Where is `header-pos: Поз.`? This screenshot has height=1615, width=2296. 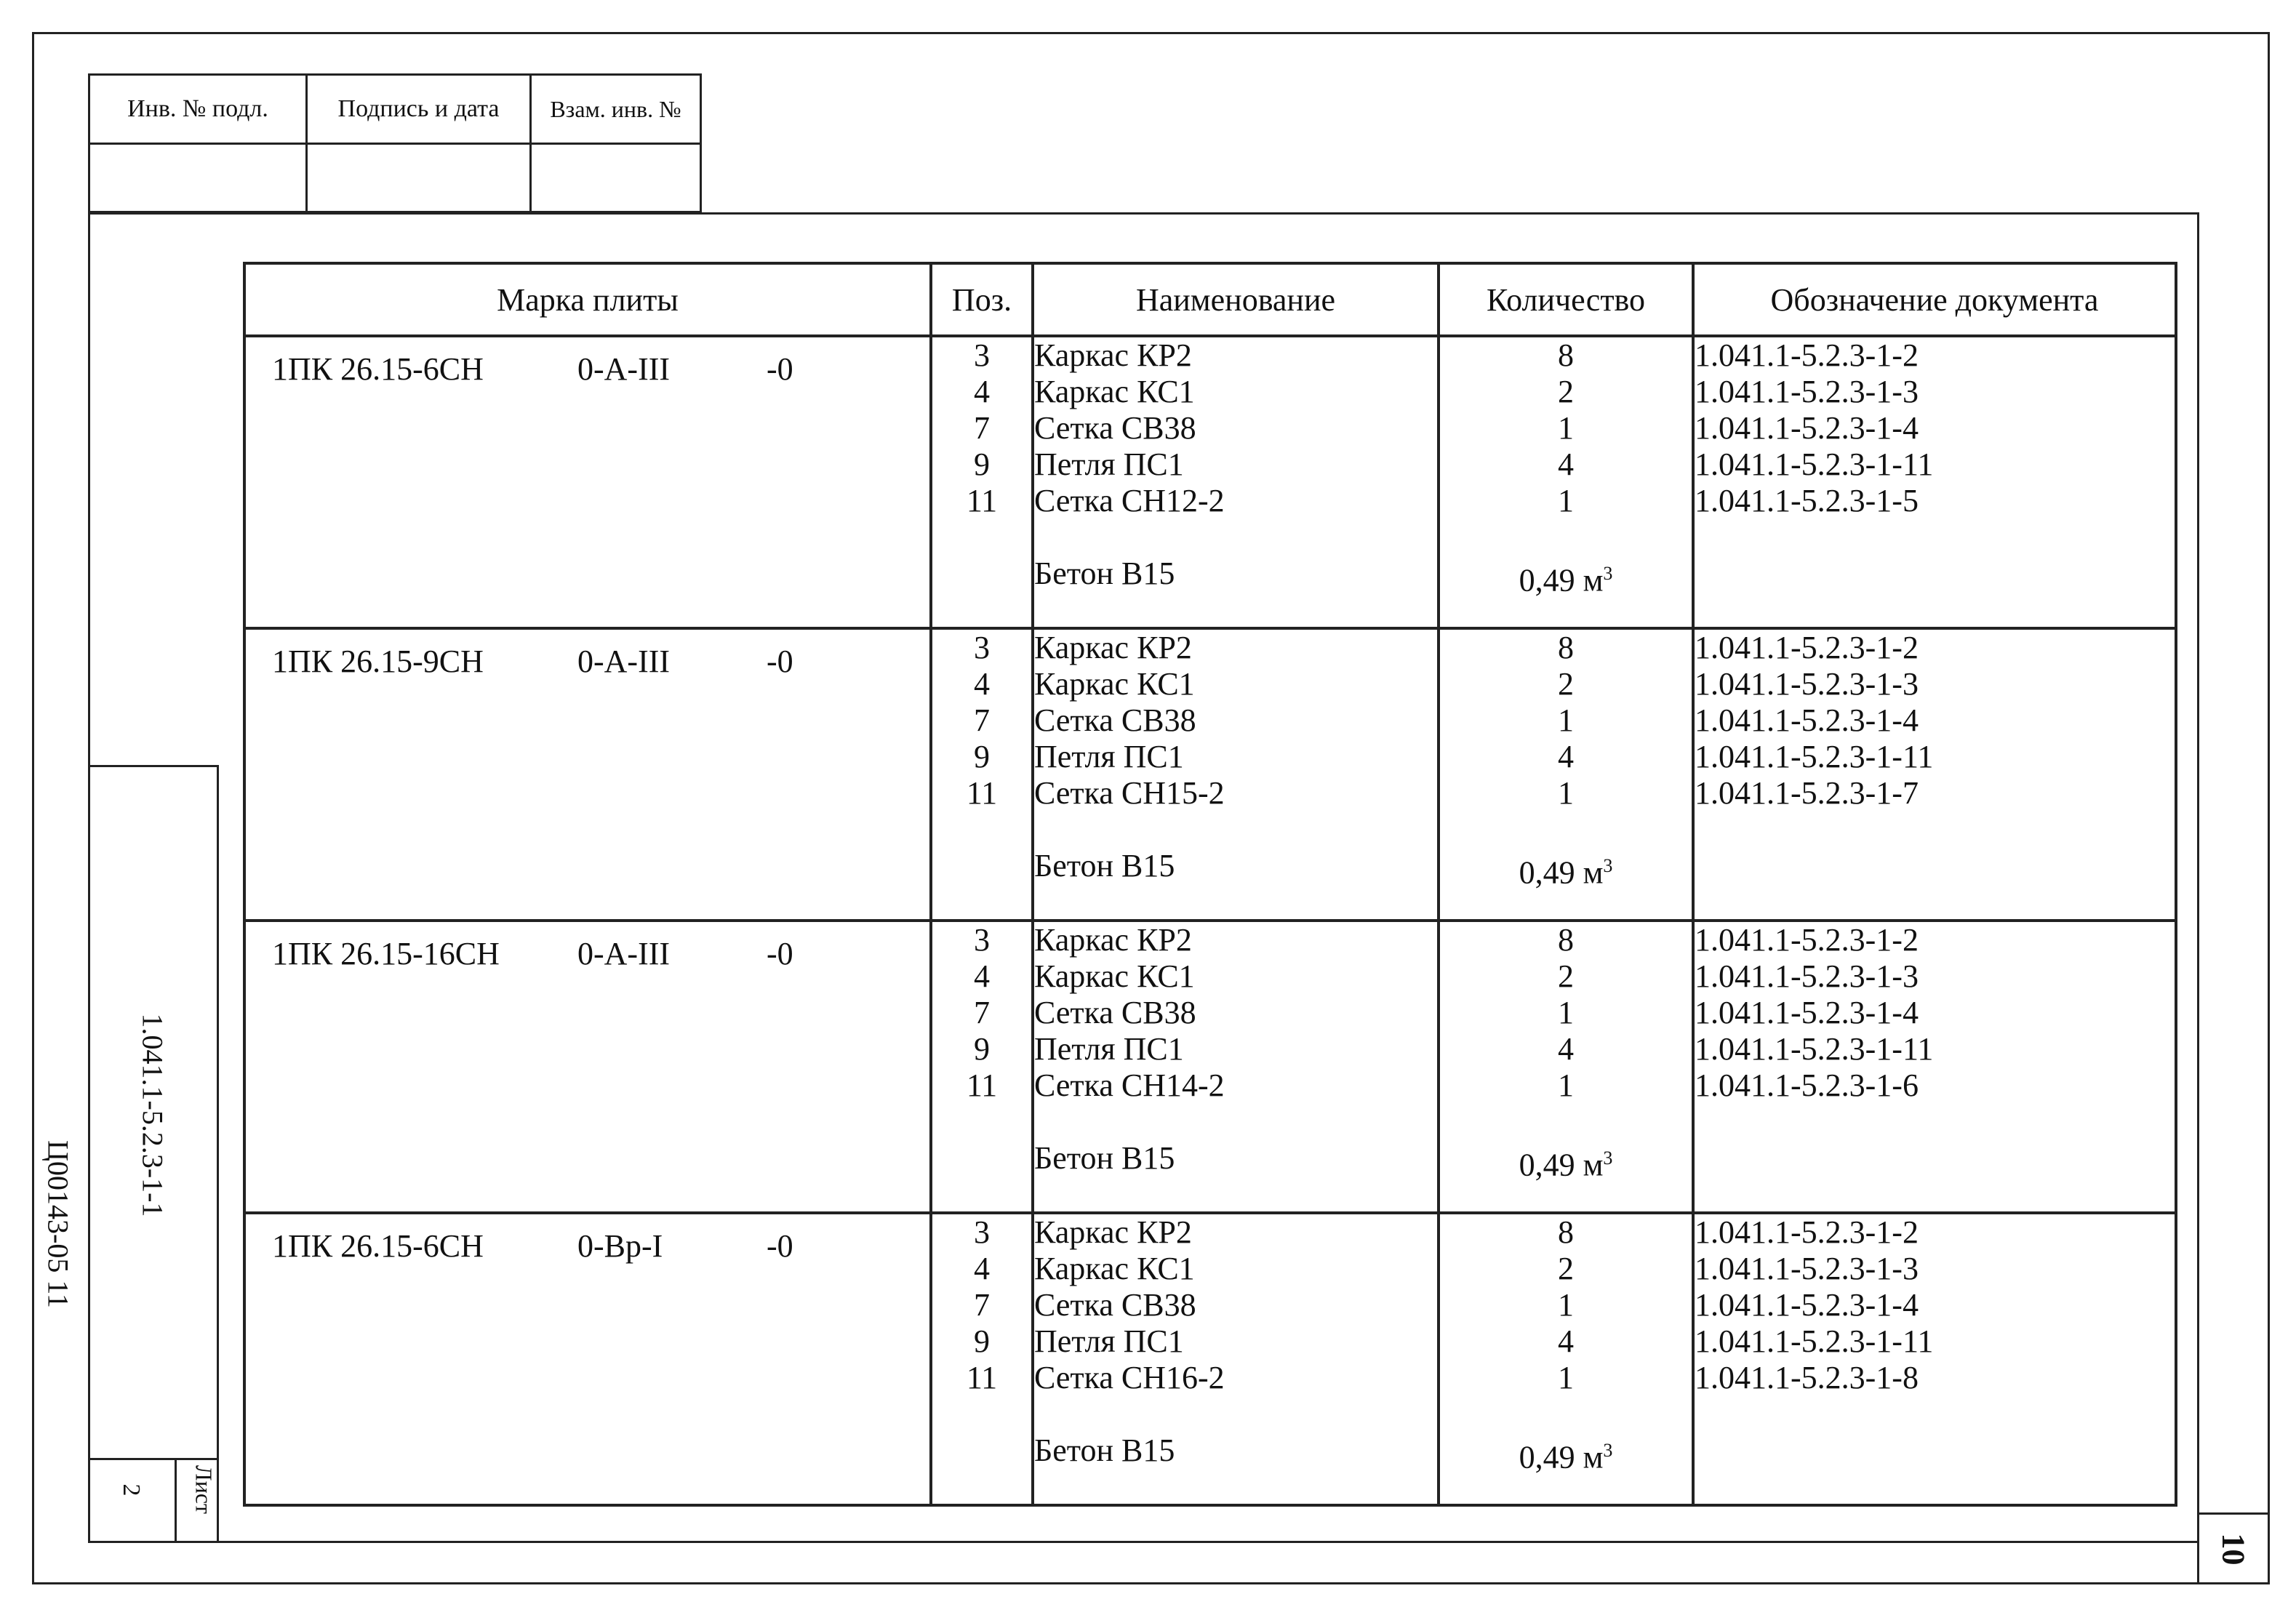
header-pos: Поз. is located at coordinates (981, 299).